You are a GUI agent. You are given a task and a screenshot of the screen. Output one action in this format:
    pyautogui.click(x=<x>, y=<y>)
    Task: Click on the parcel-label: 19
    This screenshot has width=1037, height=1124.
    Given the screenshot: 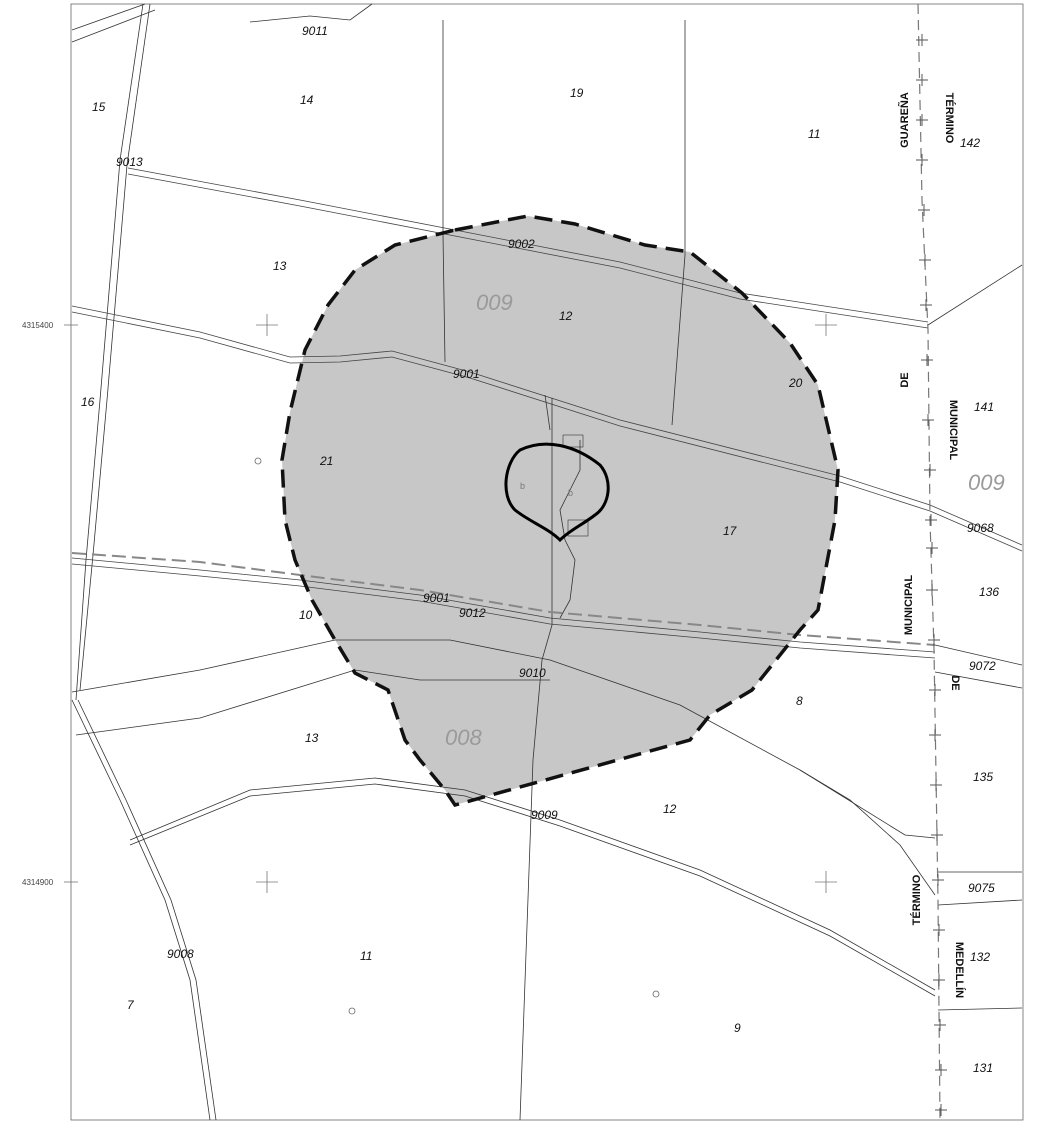 What is the action you would take?
    pyautogui.click(x=577, y=93)
    